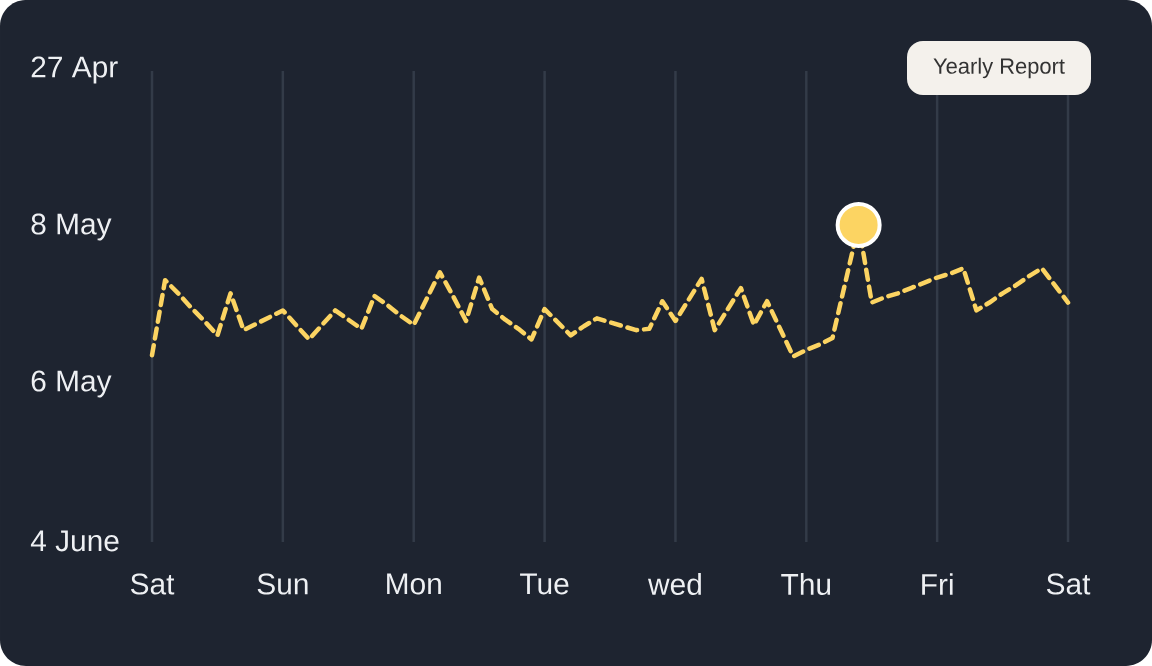 This screenshot has height=666, width=1152. What do you see at coordinates (806, 584) in the screenshot?
I see `x-tick-label: Thu` at bounding box center [806, 584].